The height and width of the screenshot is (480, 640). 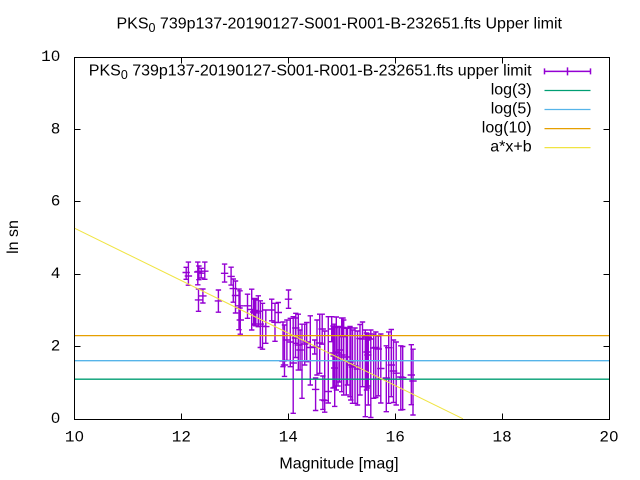 What do you see at coordinates (56, 129) in the screenshot?
I see `svg-text: 8` at bounding box center [56, 129].